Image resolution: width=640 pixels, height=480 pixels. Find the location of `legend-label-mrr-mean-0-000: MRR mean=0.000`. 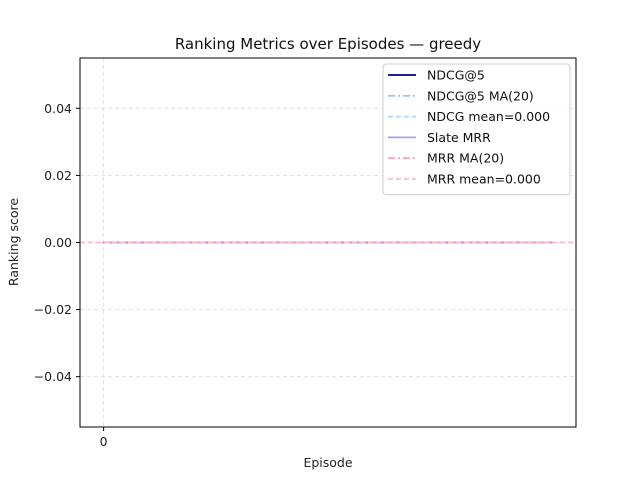

legend-label-mrr-mean-0-000: MRR mean=0.000 is located at coordinates (484, 179).